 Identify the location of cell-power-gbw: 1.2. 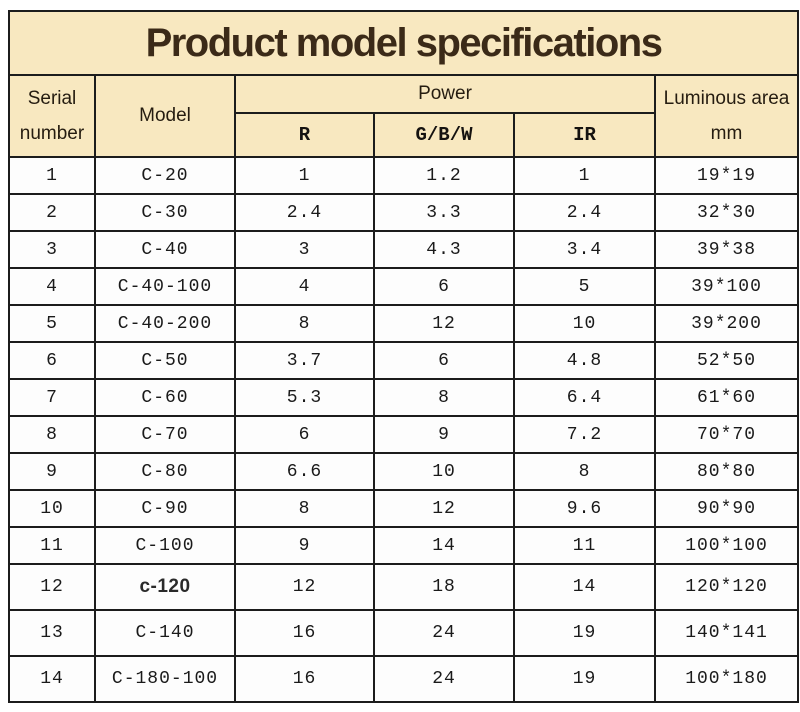
(444, 175).